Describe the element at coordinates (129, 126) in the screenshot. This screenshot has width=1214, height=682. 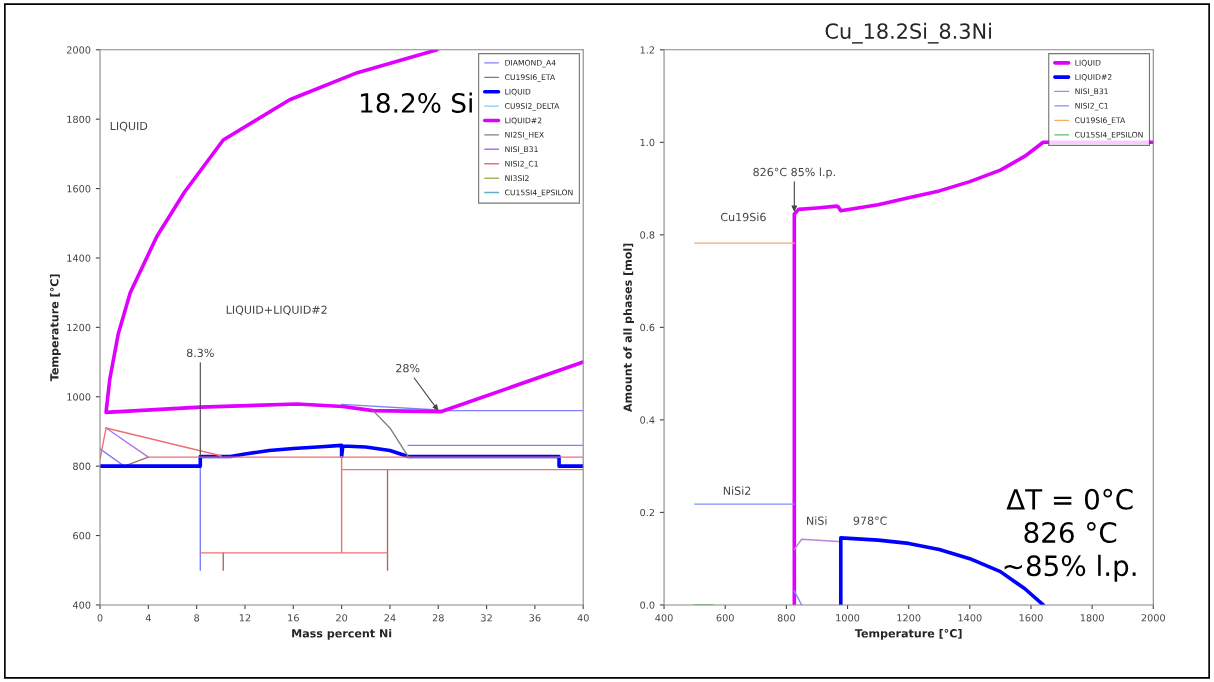
I see `annotation: LIQUID` at that location.